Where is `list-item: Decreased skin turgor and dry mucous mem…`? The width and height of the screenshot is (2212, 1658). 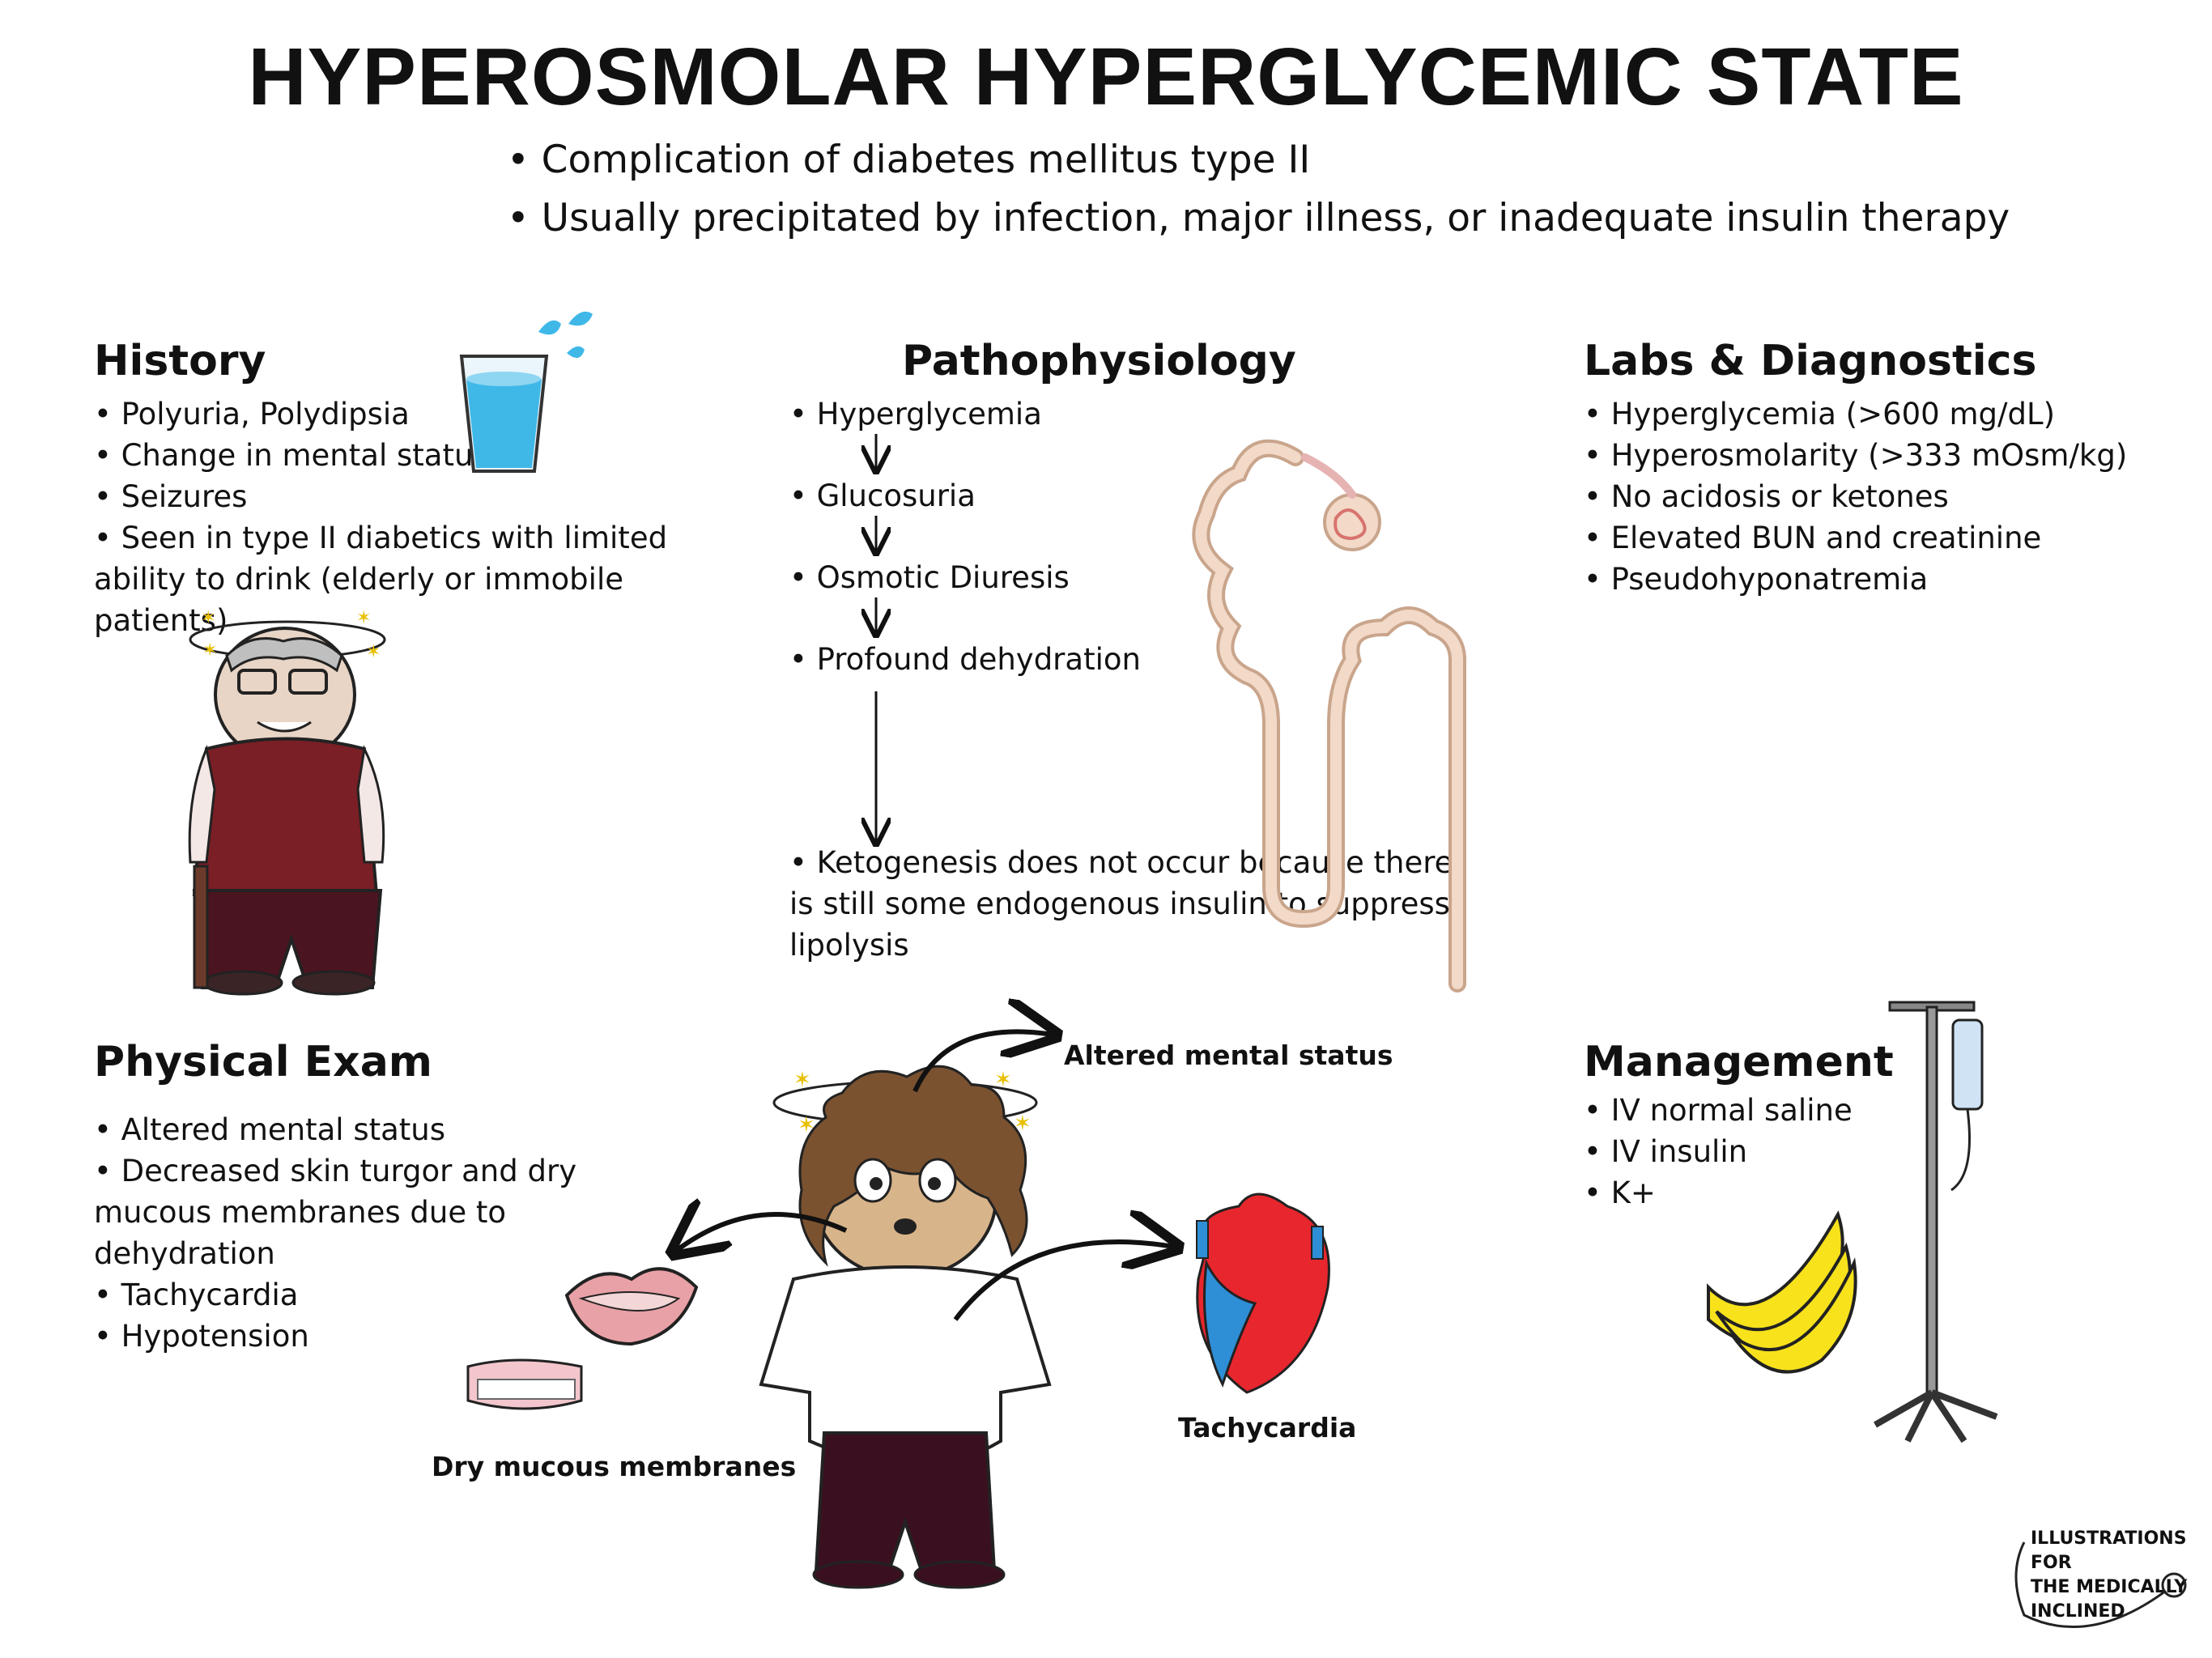
list-item: Decreased skin turgor and dry mucous mem… is located at coordinates (378, 1212).